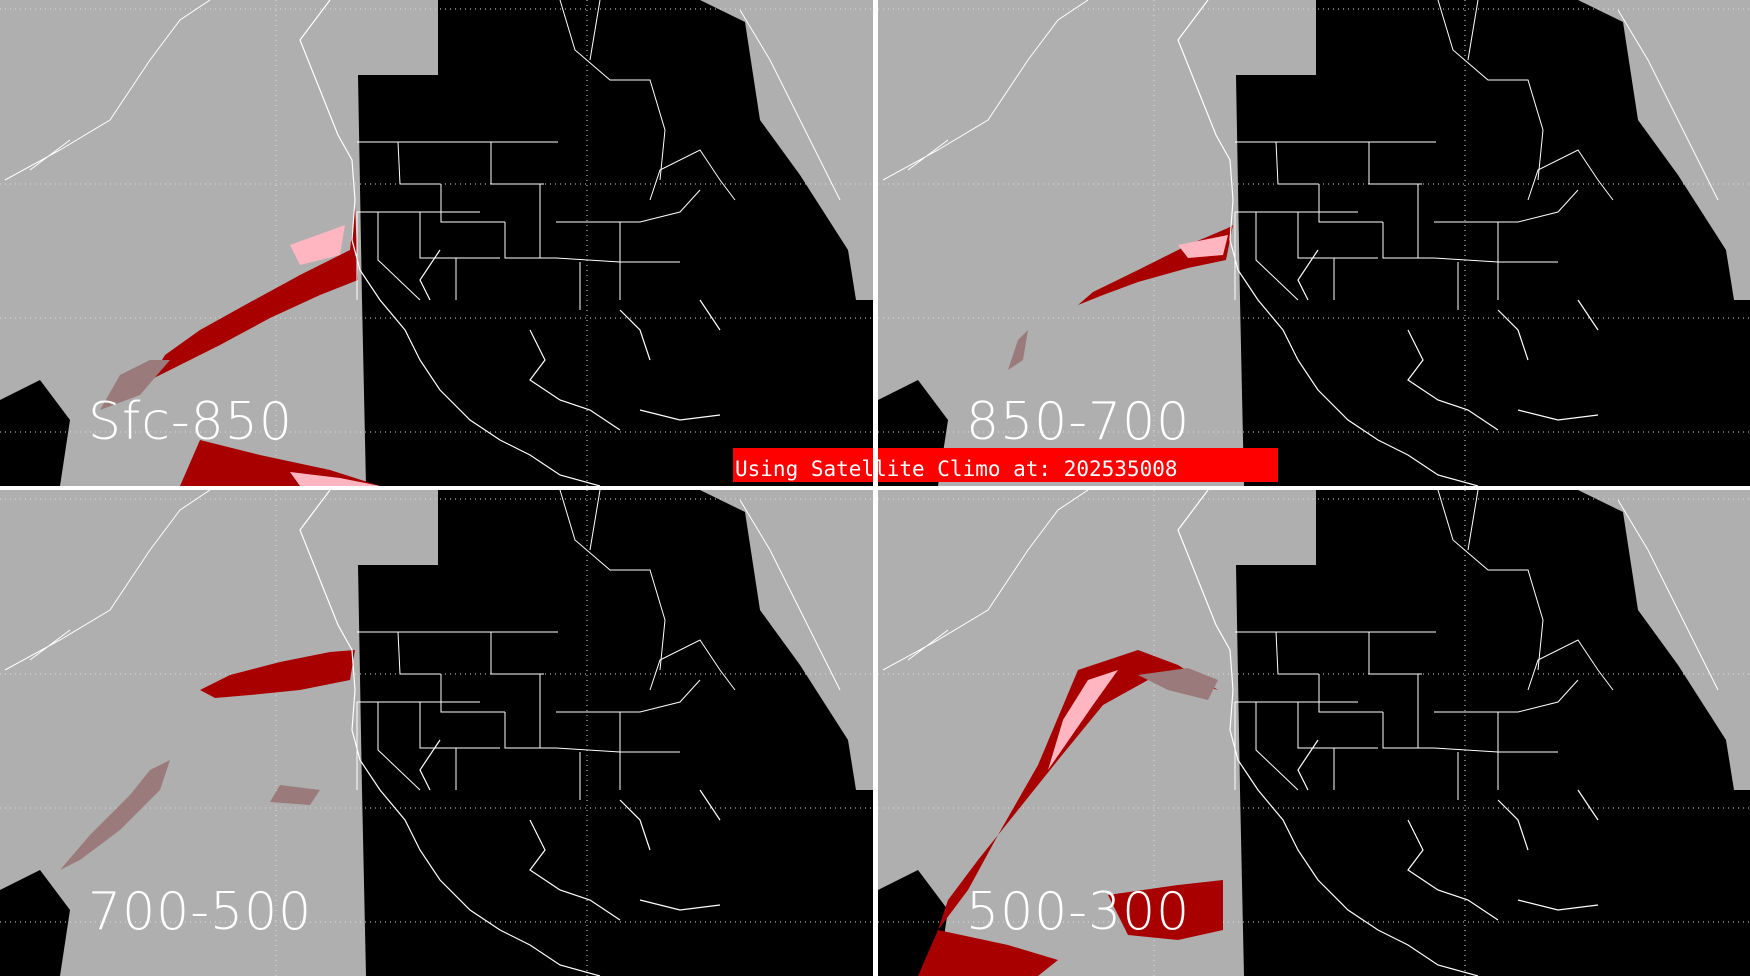  Describe the element at coordinates (1078, 422) in the screenshot. I see `panel-label: 850-700` at that location.